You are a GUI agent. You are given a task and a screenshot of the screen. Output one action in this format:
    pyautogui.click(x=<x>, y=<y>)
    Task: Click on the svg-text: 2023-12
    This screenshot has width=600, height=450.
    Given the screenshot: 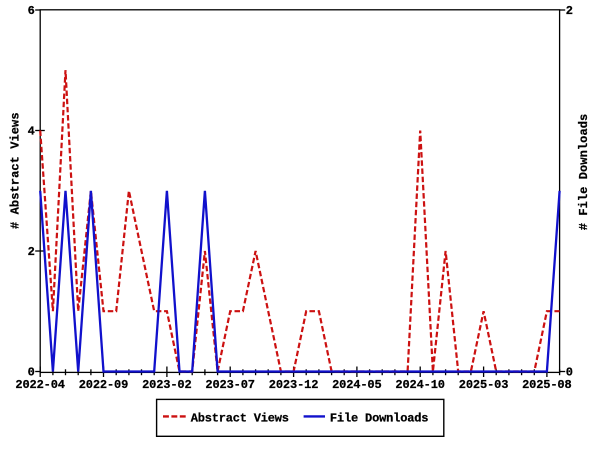 What is the action you would take?
    pyautogui.click(x=294, y=385)
    